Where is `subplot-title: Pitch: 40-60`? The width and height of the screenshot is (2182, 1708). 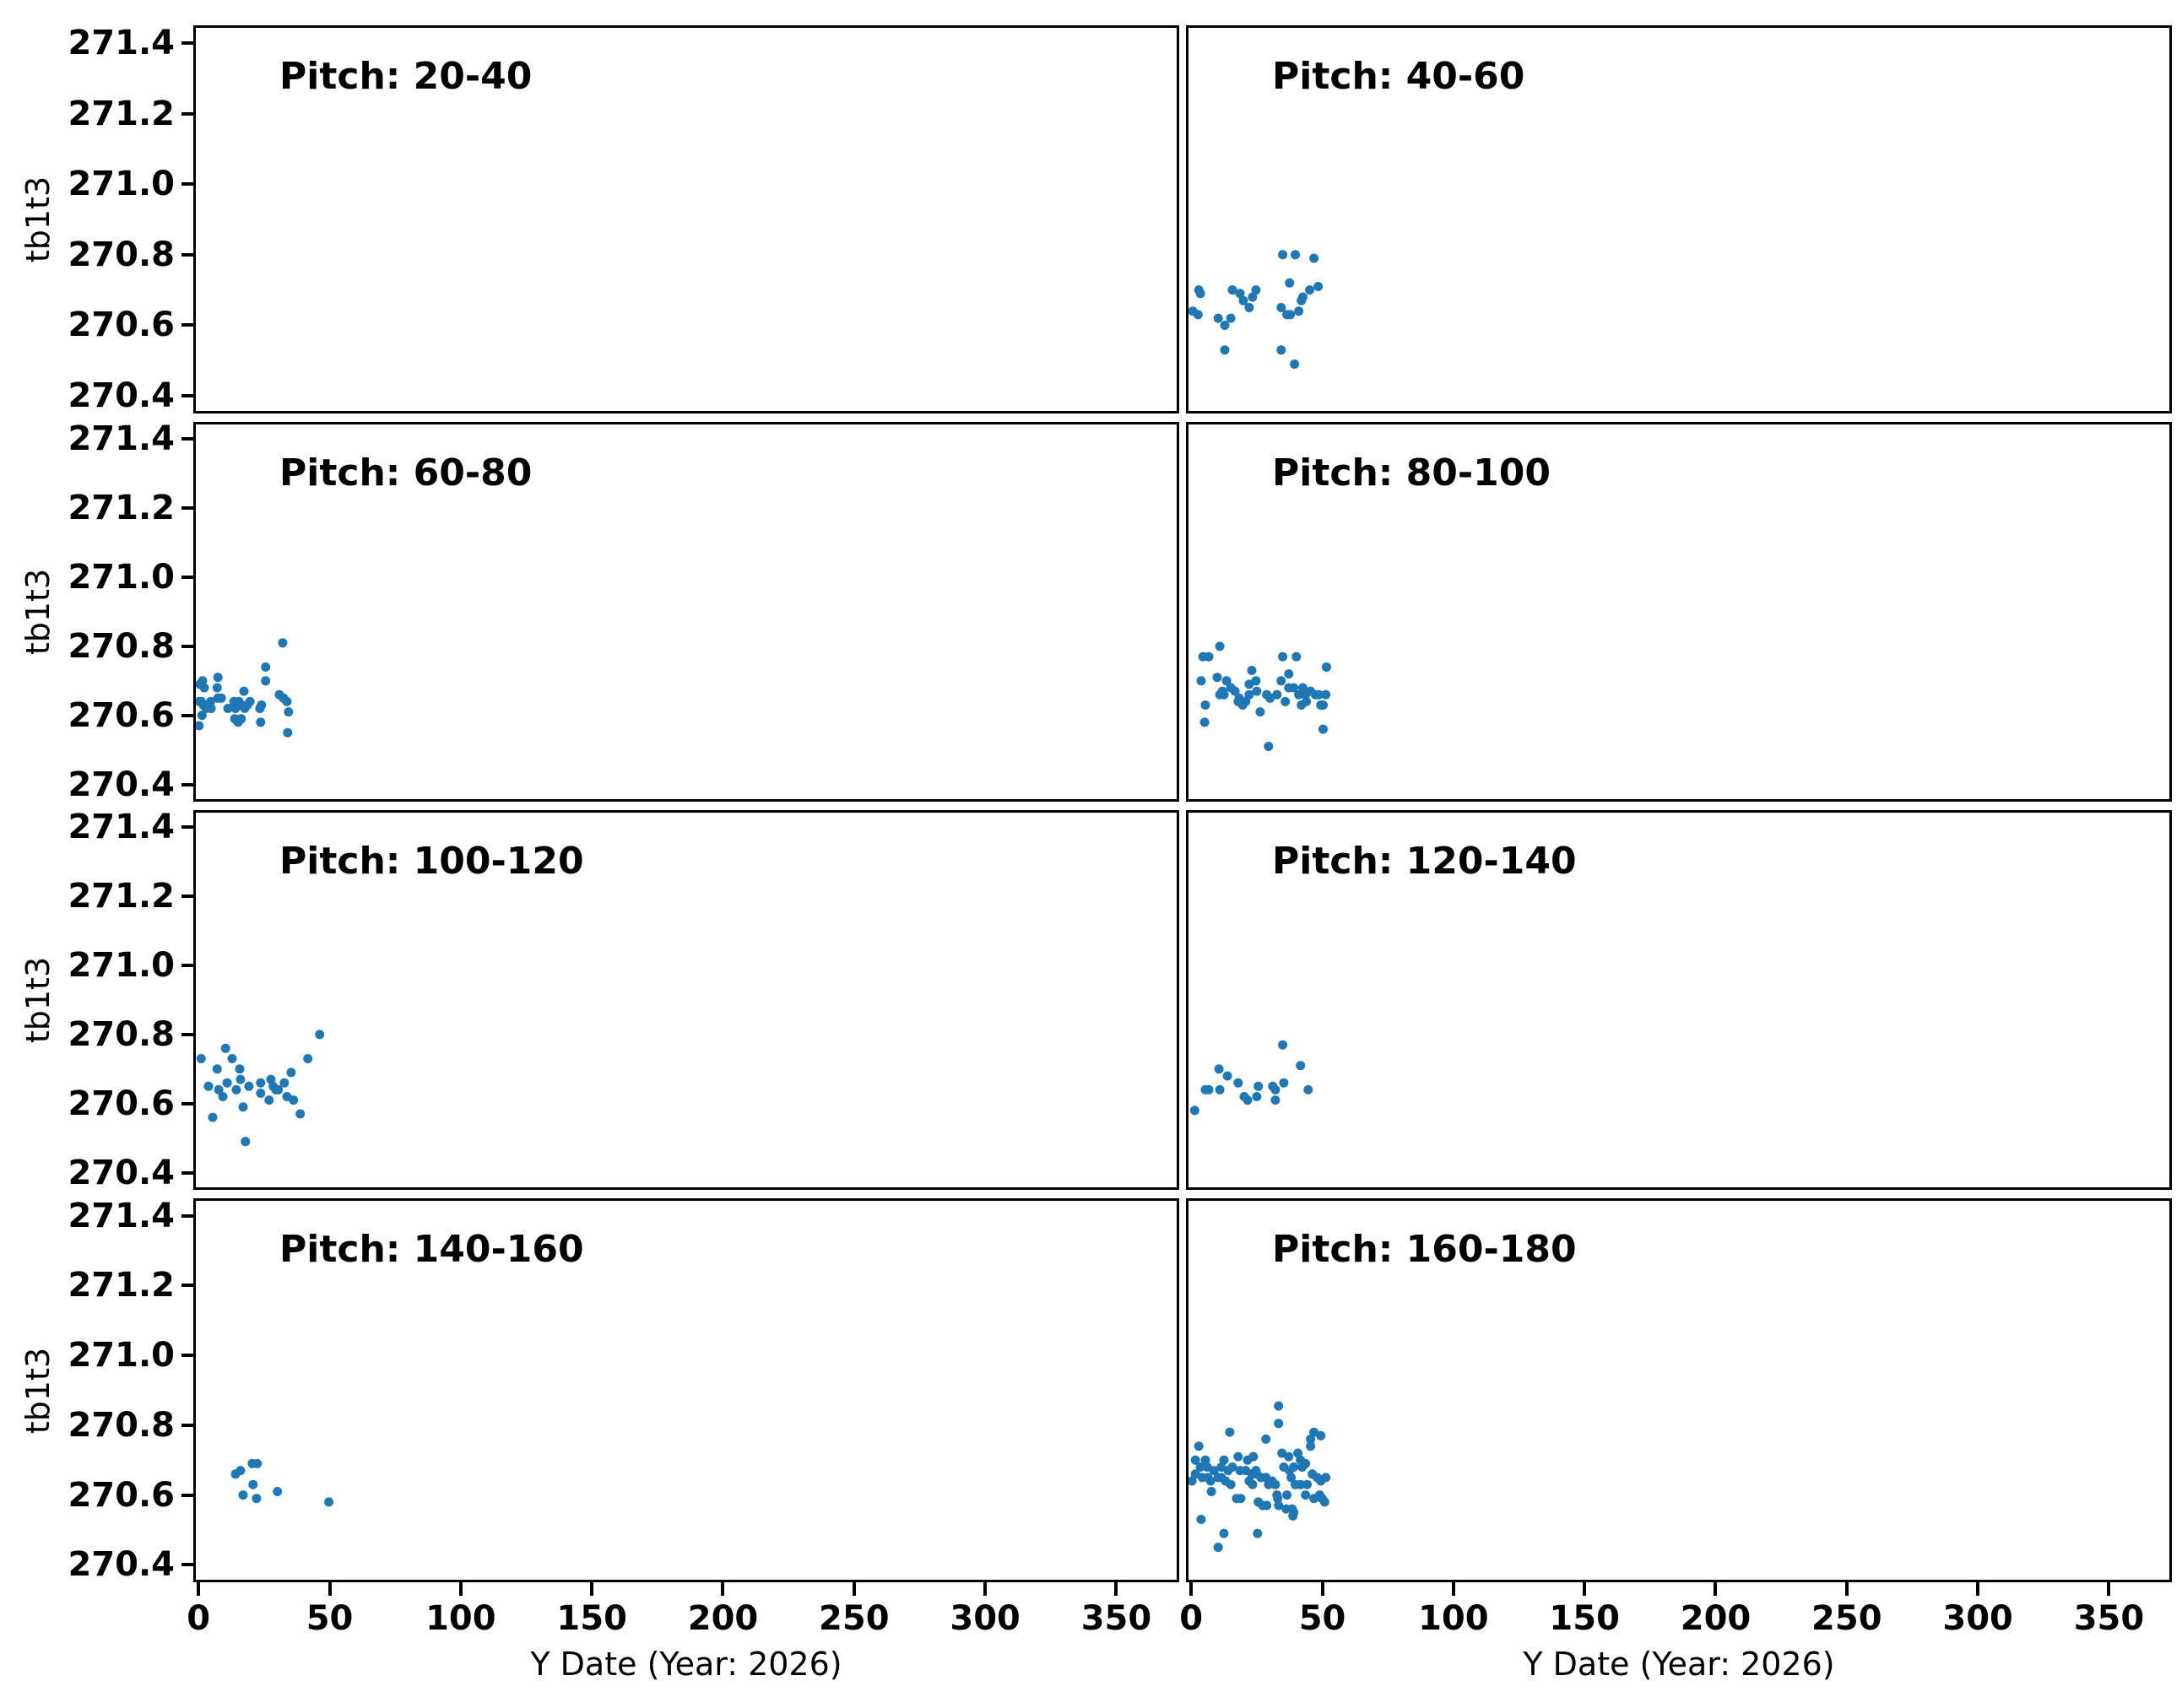 subplot-title: Pitch: 40-60 is located at coordinates (1398, 76).